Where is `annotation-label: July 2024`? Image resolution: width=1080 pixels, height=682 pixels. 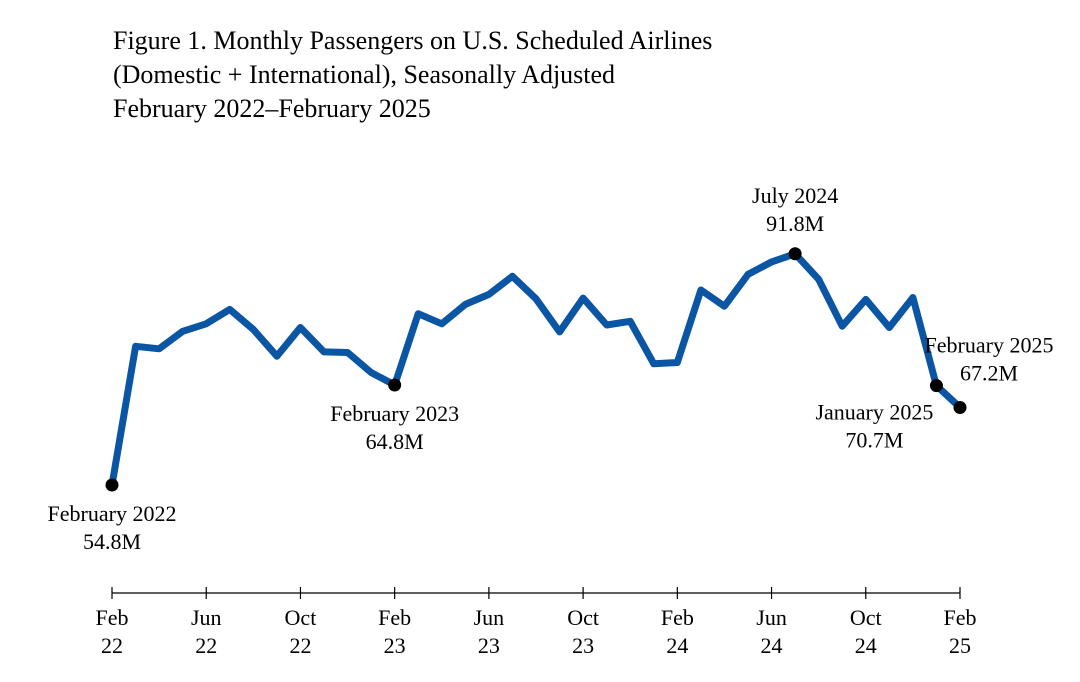 annotation-label: July 2024 is located at coordinates (795, 195).